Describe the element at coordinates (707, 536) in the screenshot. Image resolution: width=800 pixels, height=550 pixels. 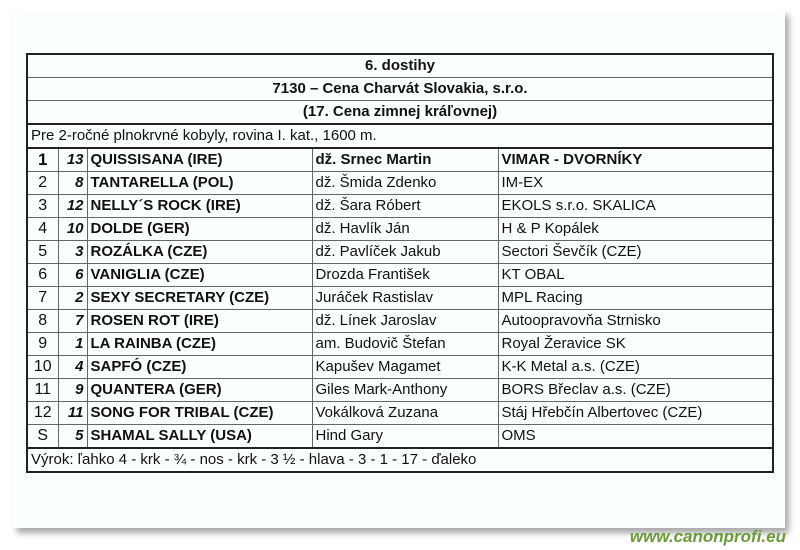
I see `watermark: www.canonprofi.eu` at that location.